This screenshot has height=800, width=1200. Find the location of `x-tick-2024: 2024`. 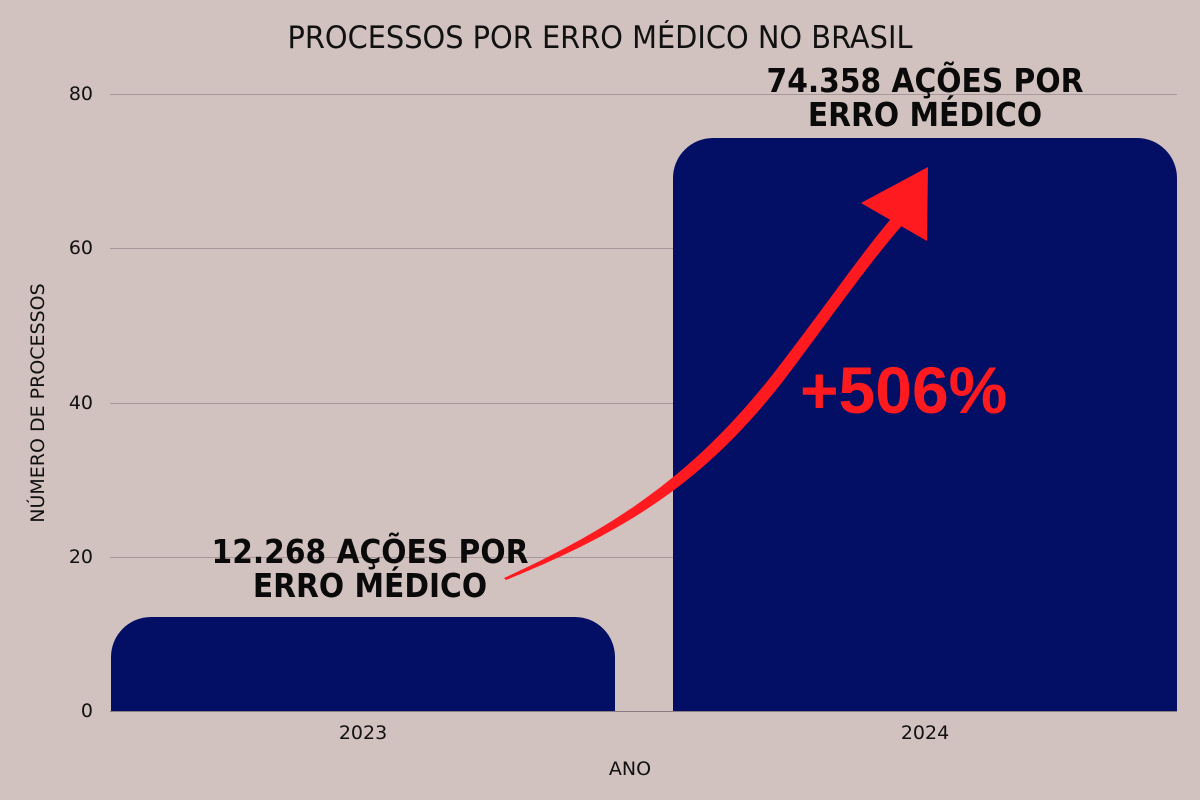

x-tick-2024: 2024 is located at coordinates (925, 733).